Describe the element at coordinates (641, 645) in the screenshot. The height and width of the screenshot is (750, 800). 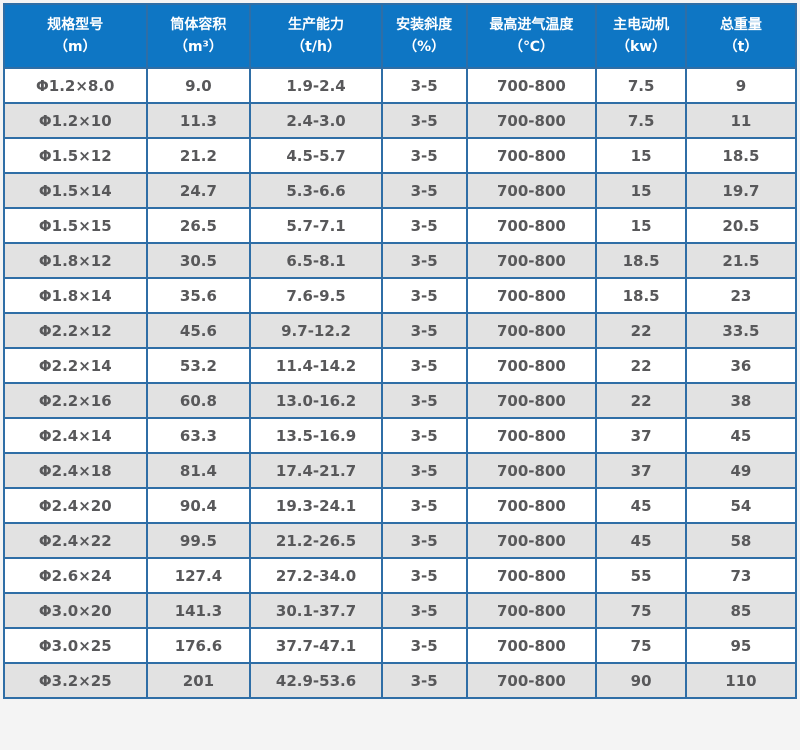
I see `table-cell: 75` at that location.